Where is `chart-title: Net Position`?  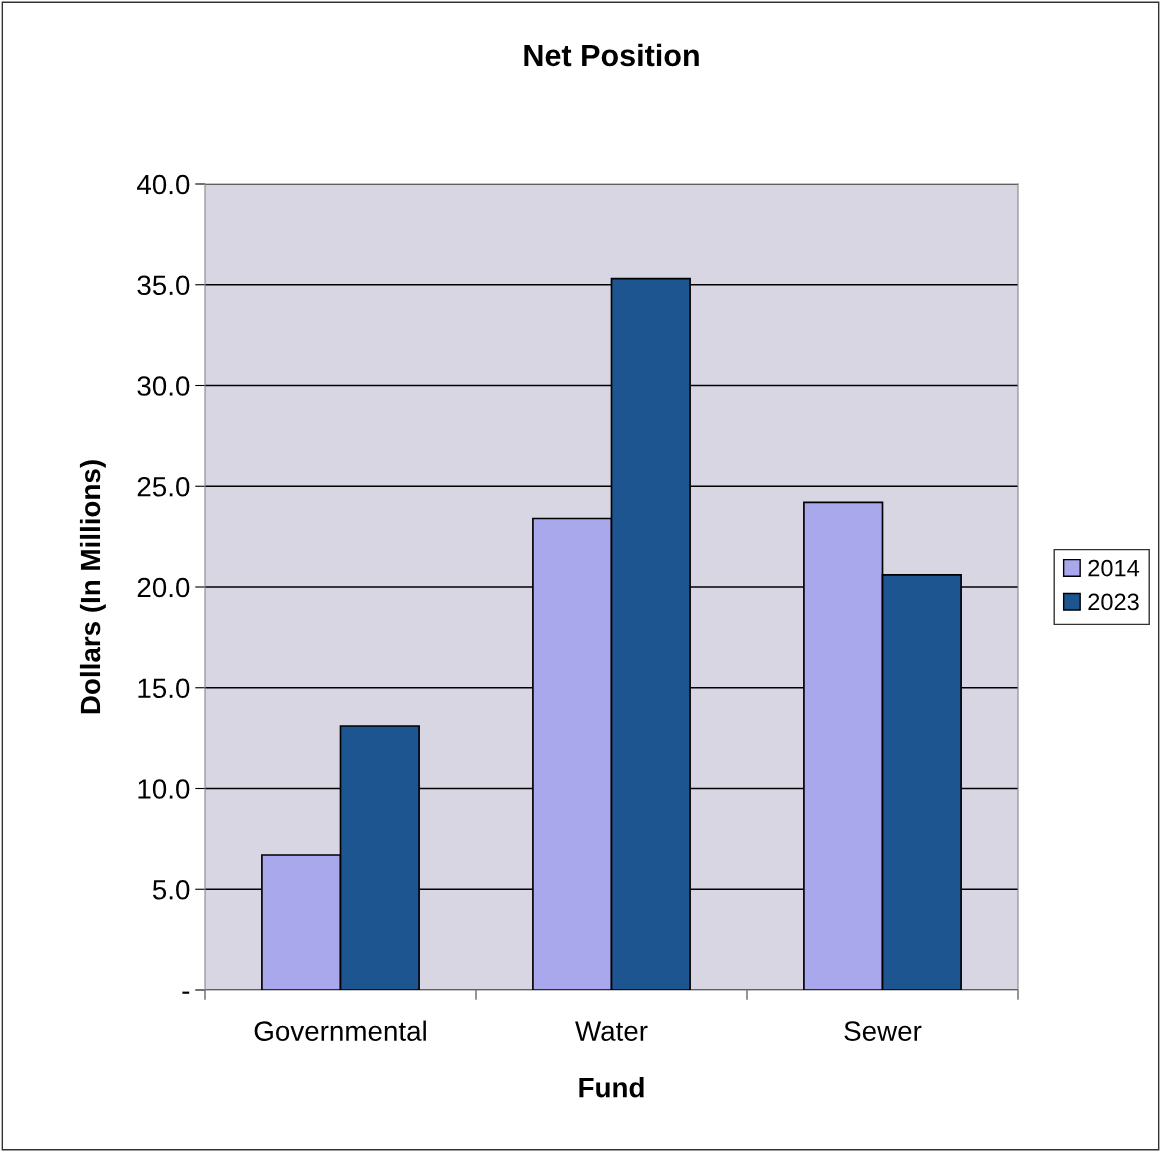 chart-title: Net Position is located at coordinates (611, 55).